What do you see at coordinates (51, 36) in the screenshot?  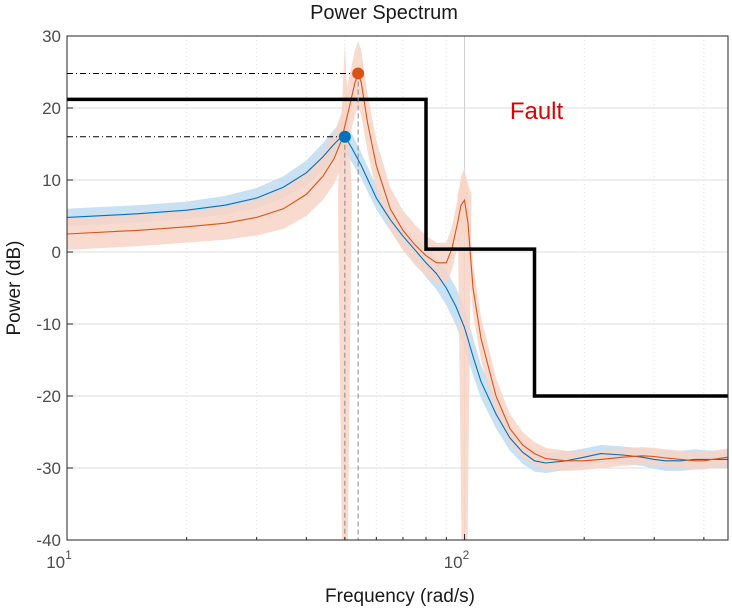 I see `y-tick-label: 30` at bounding box center [51, 36].